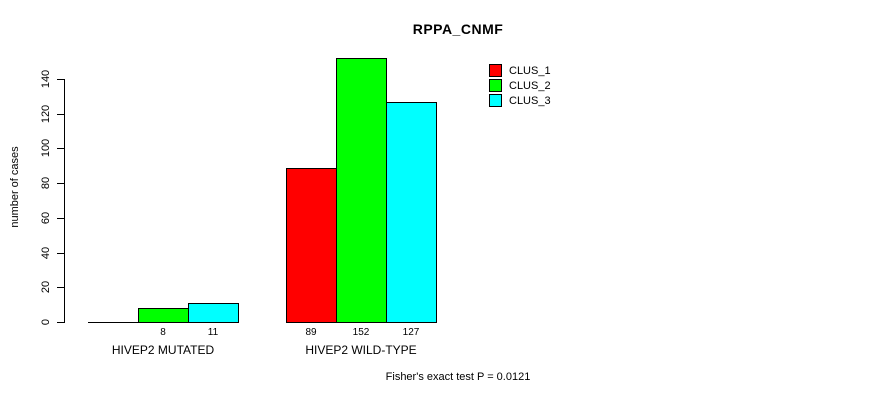 Image resolution: width=890 pixels, height=400 pixels. Describe the element at coordinates (361, 350) in the screenshot. I see `category-label-2: HIVEP2 WILD-TYPE` at that location.